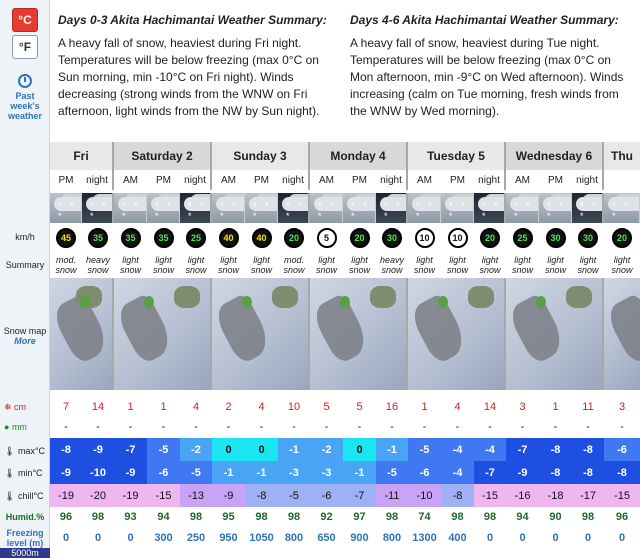 This screenshot has width=640, height=558. What do you see at coordinates (294, 180) in the screenshot?
I see `period-label: night` at bounding box center [294, 180].